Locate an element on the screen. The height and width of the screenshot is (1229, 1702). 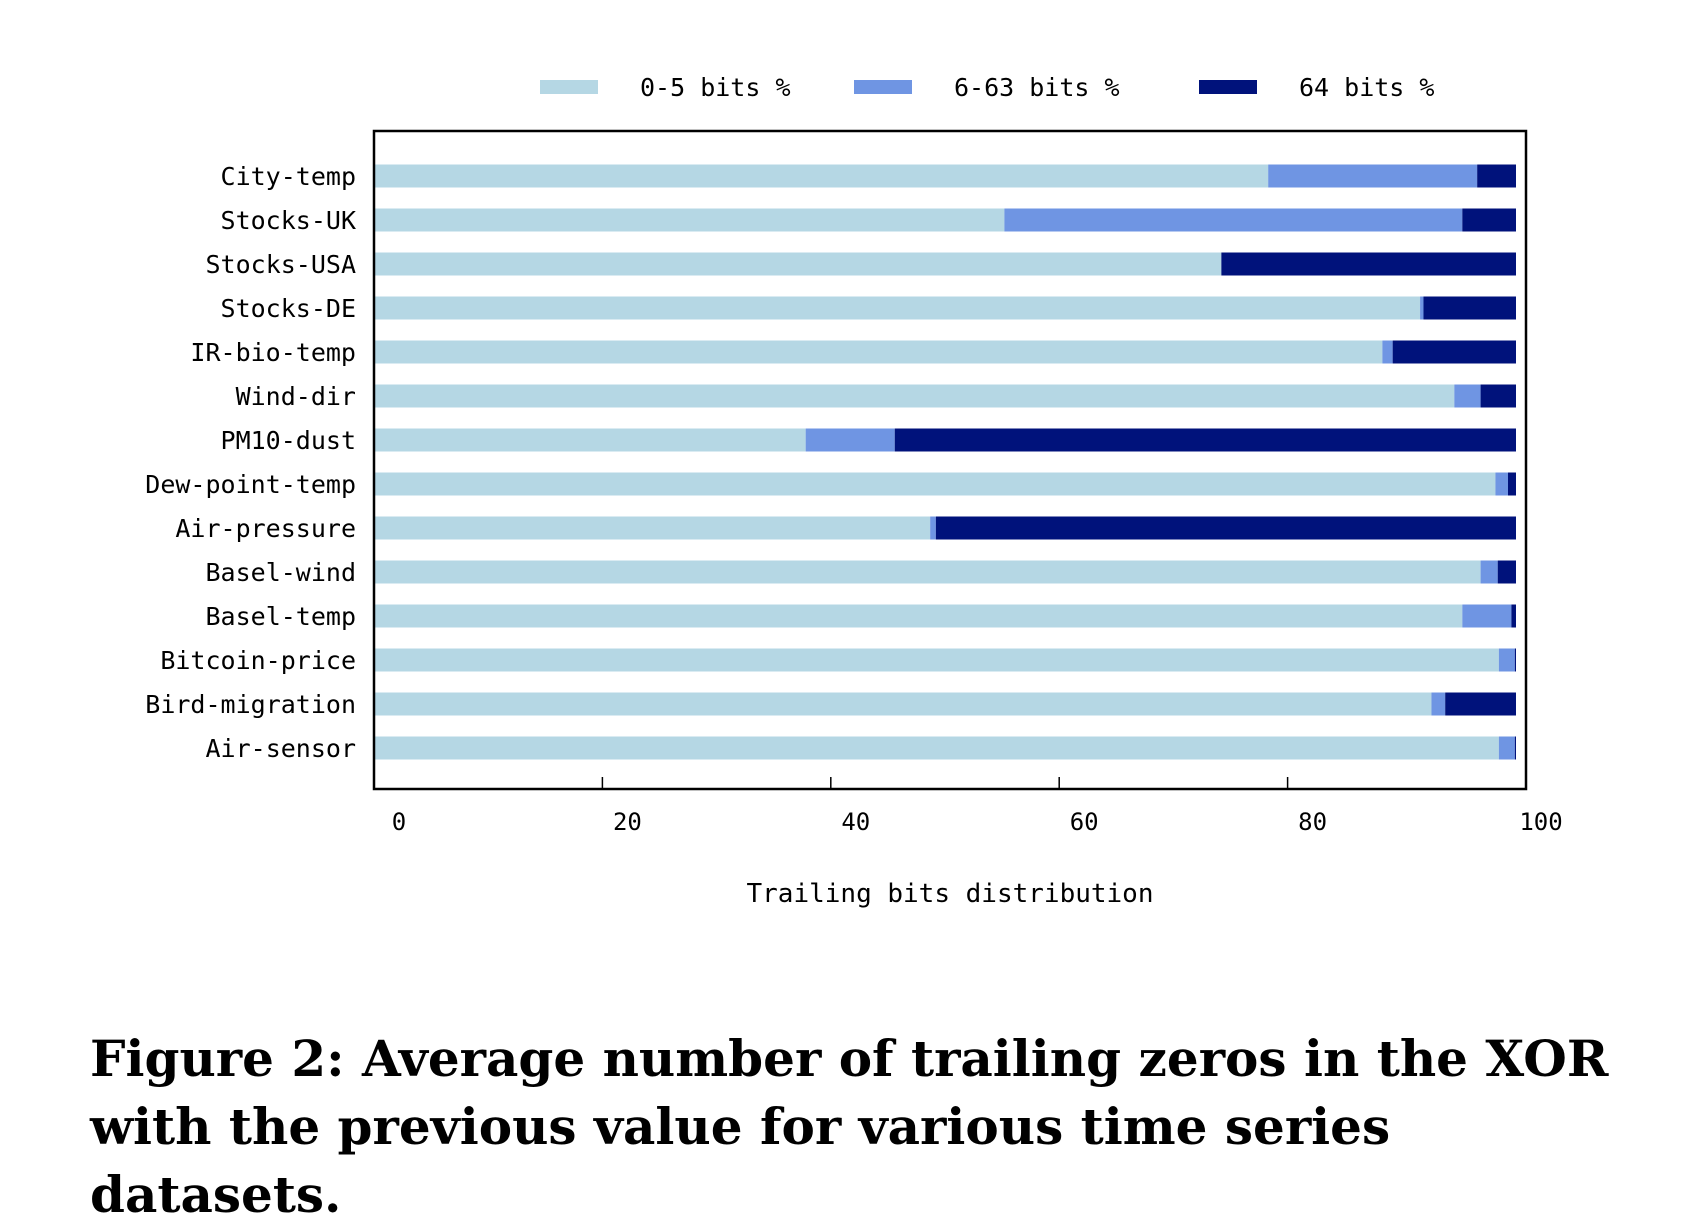
legend: 0-5 bits % 6-63 bits % 64 bits % is located at coordinates (987, 87).